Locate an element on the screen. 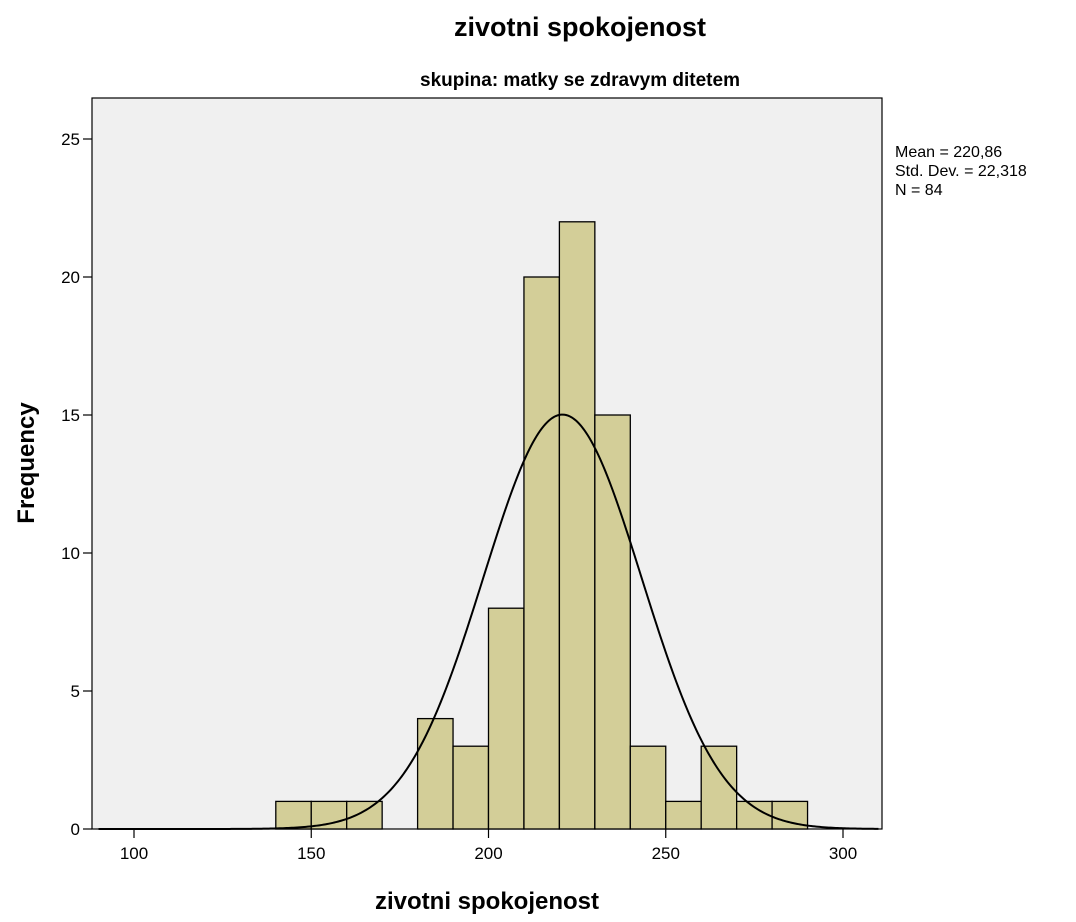 This screenshot has height=922, width=1076. y-axis: 0 5 10 15 20 25 is located at coordinates (76, 484).